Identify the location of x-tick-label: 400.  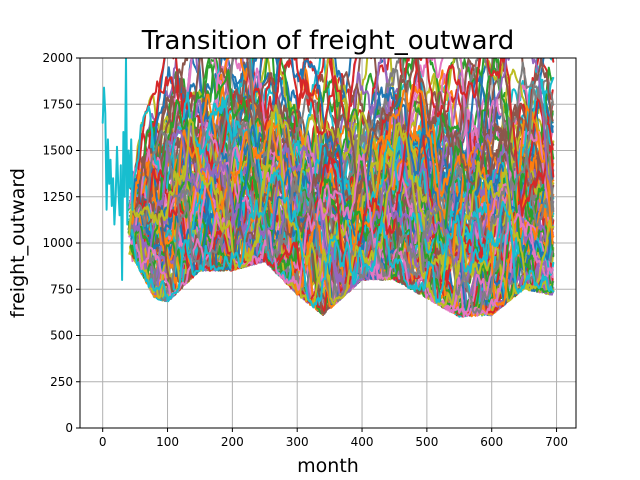
(362, 442).